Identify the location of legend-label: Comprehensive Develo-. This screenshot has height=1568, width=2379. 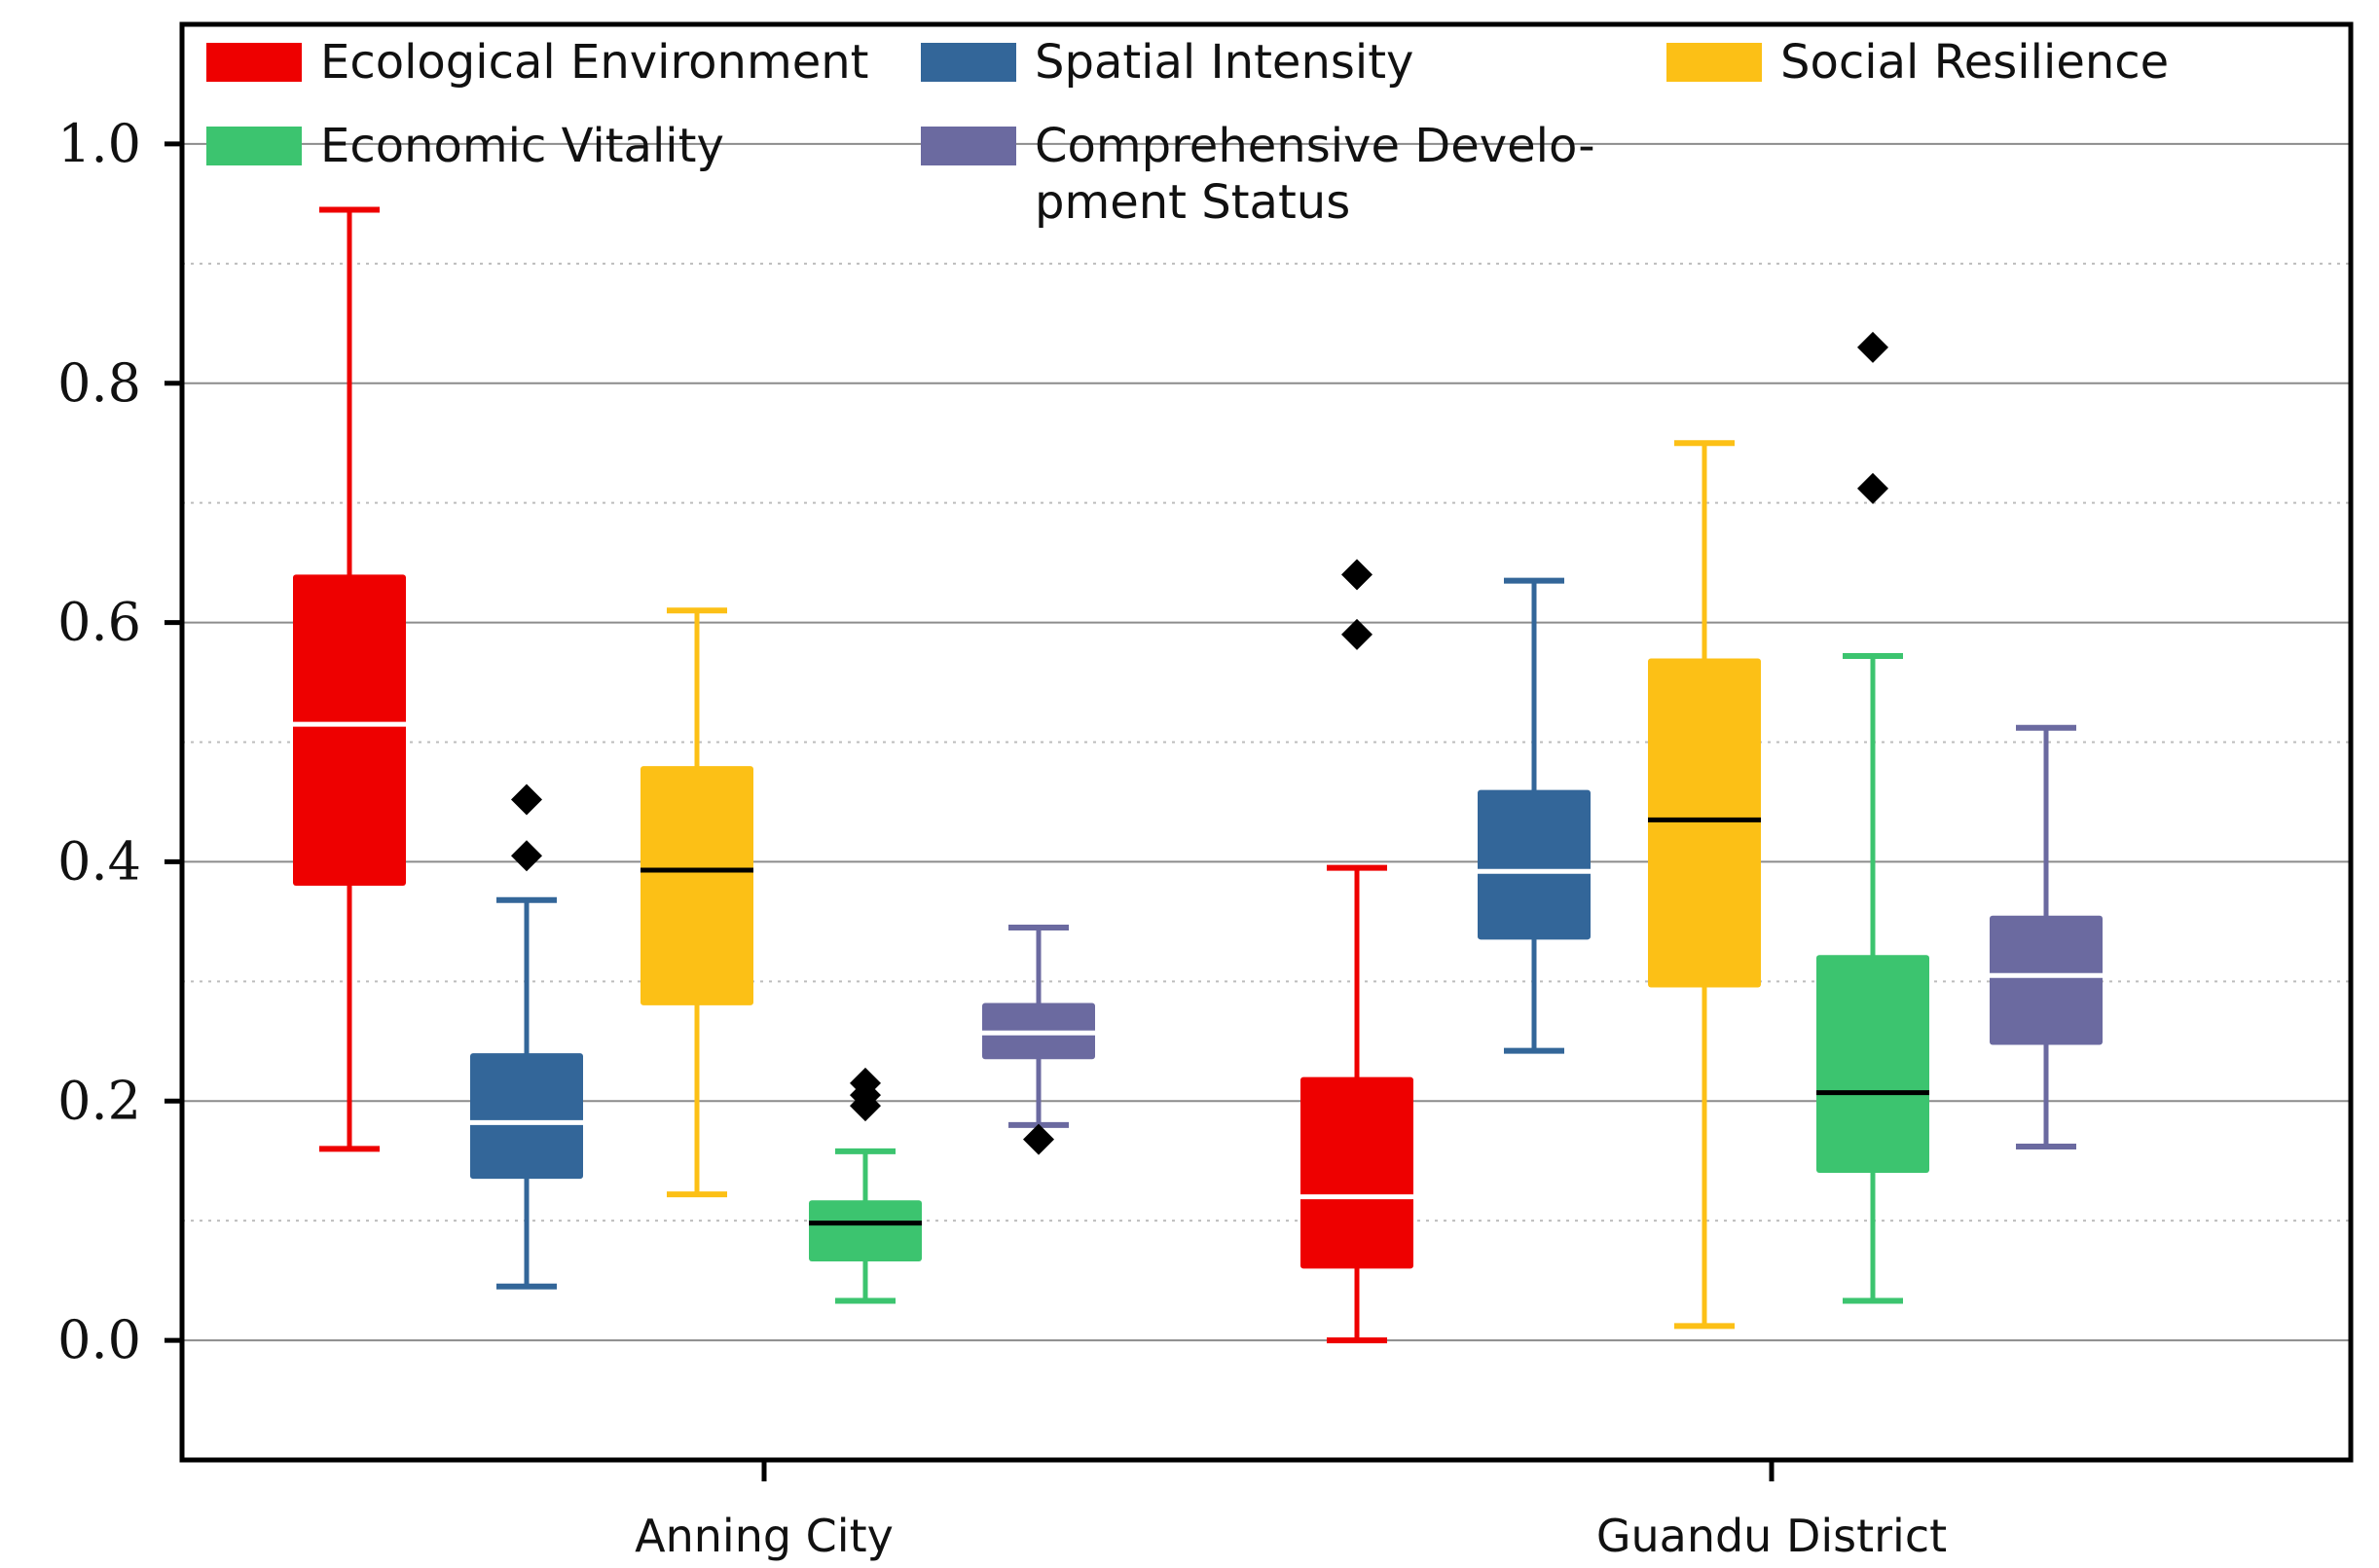
(1315, 146).